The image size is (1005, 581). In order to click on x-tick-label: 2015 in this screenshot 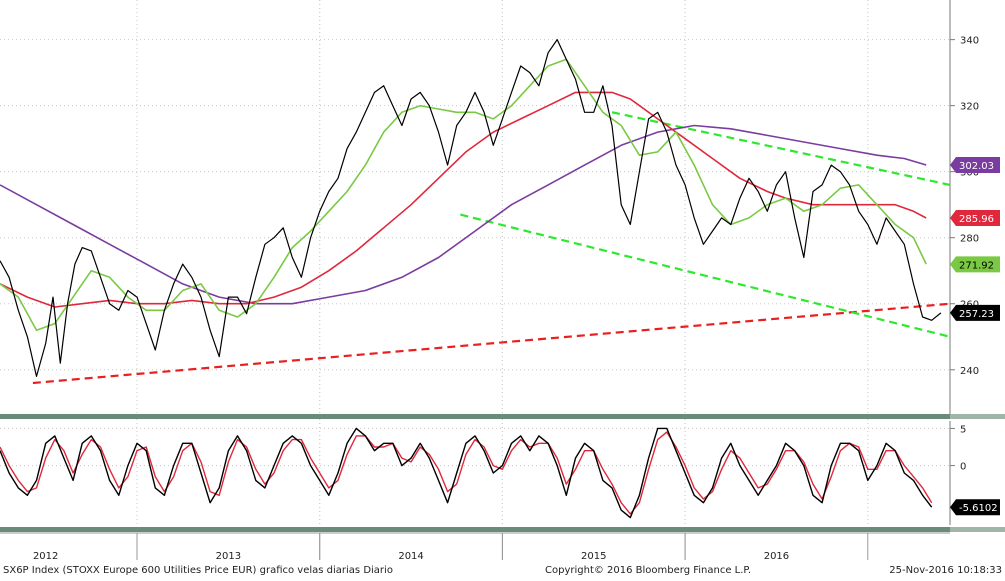, I will do `click(593, 556)`.